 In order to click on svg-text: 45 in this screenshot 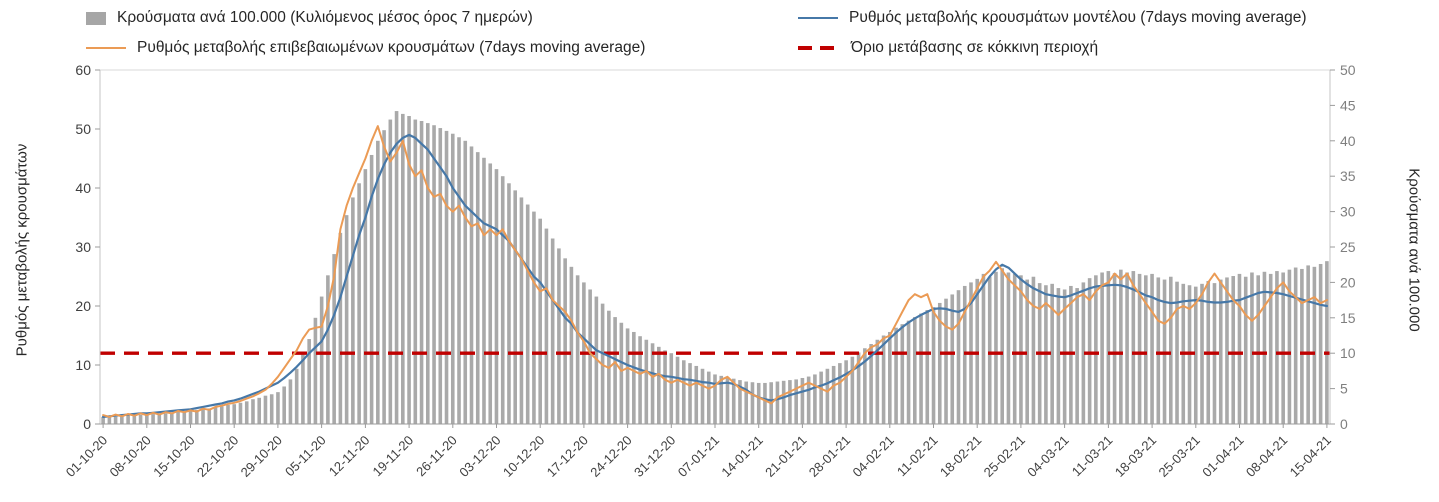, I will do `click(1348, 105)`.